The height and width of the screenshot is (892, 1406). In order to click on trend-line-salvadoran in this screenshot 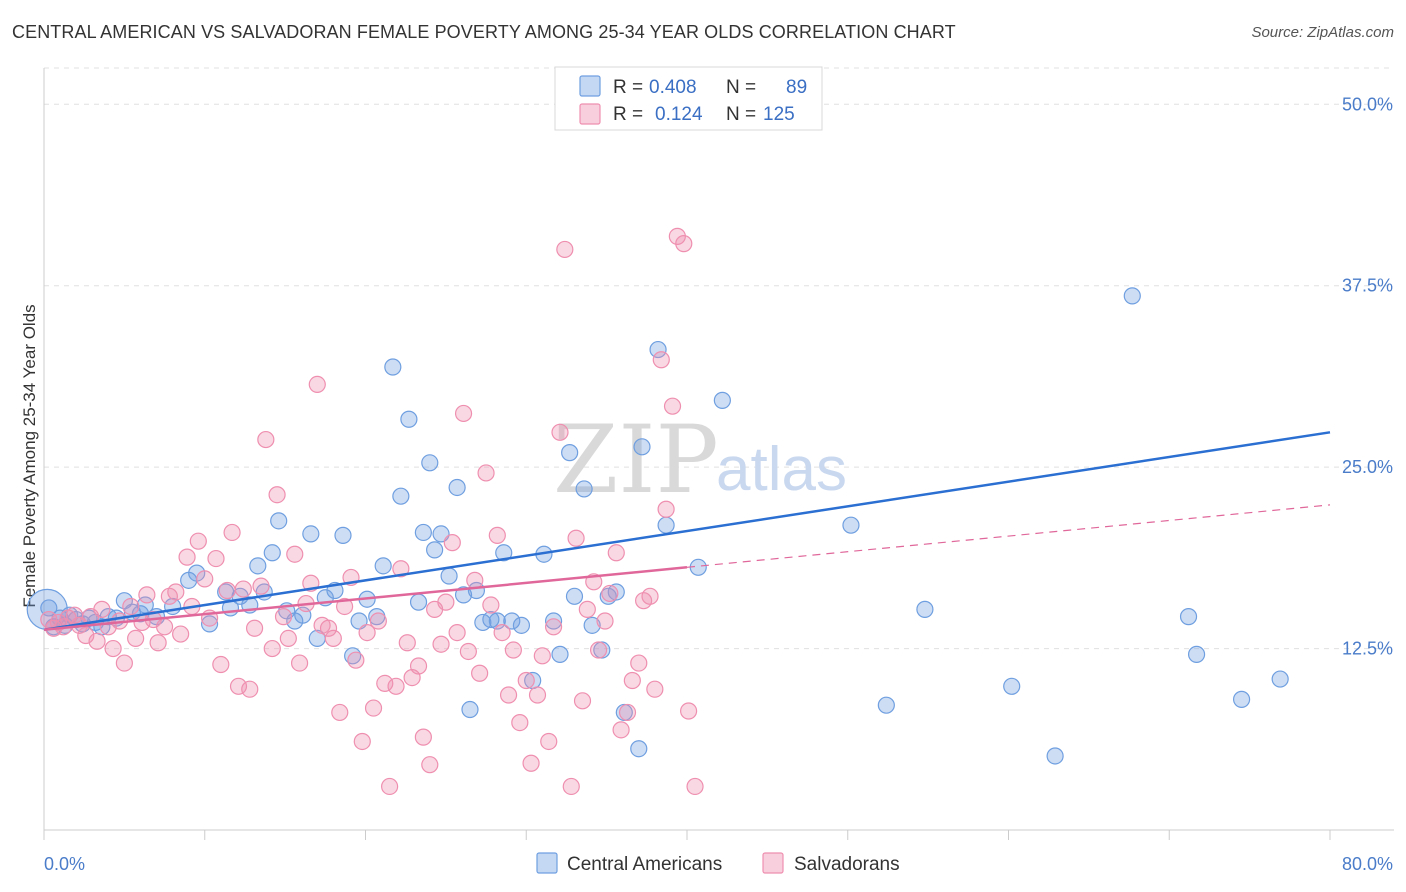, I will do `click(365, 598)`.